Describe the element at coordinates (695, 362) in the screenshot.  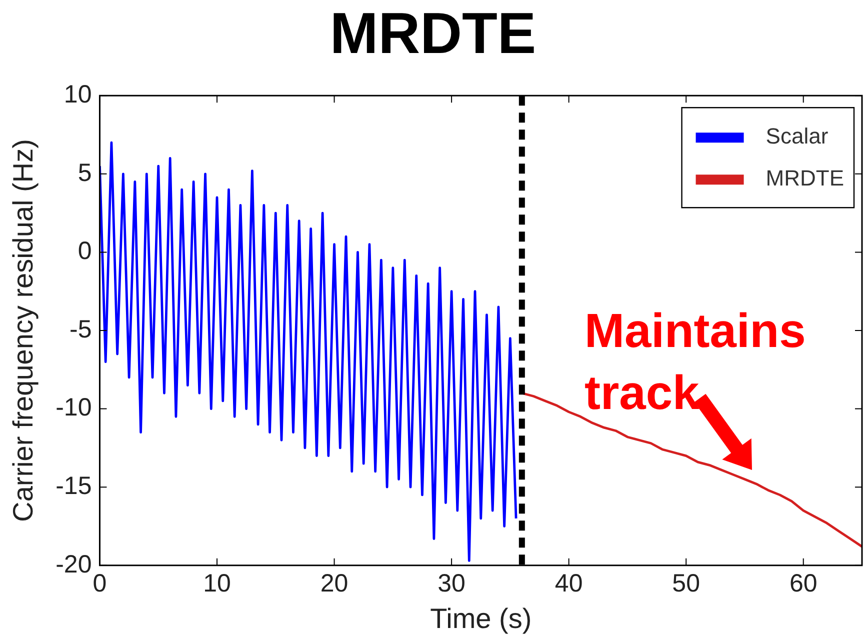
I see `annotation: Maintains track` at that location.